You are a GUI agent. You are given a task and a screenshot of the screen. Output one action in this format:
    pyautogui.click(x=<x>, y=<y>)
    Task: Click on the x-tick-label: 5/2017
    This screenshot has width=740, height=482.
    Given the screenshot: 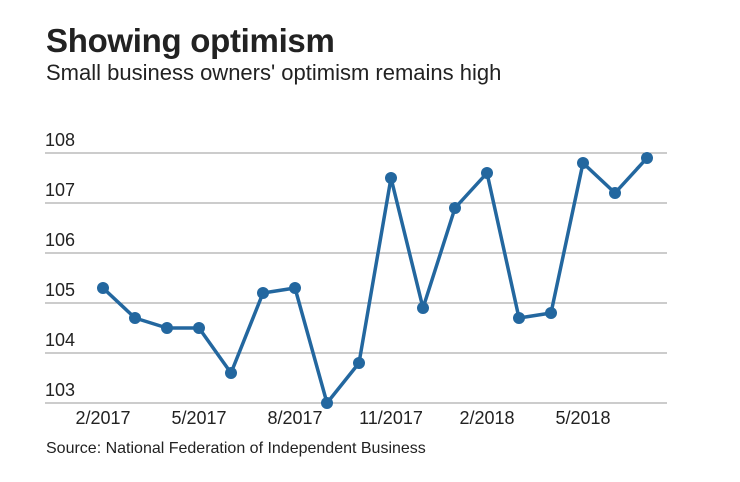 What is the action you would take?
    pyautogui.click(x=198, y=418)
    